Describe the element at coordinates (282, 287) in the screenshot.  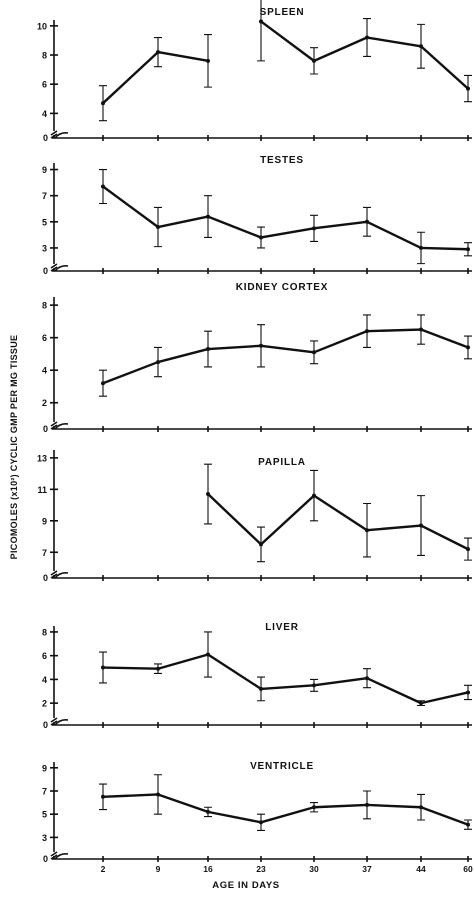
I see `panel-title: KIDNEY CORTEX` at that location.